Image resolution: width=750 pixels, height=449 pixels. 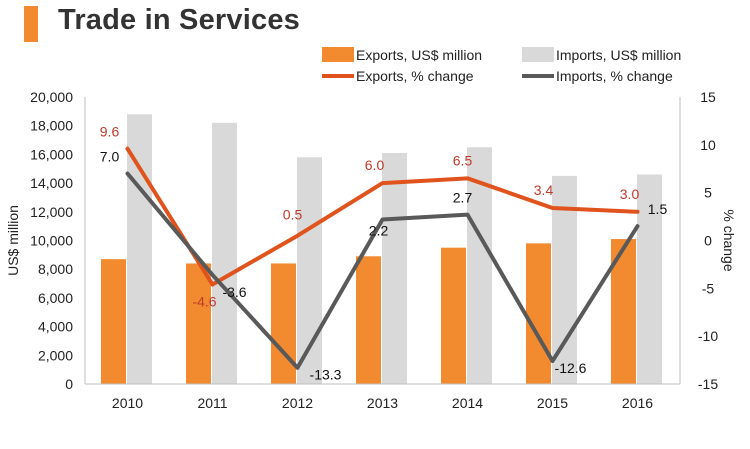 I want to click on legend-label-imports-line: Imports, % change, so click(x=614, y=76).